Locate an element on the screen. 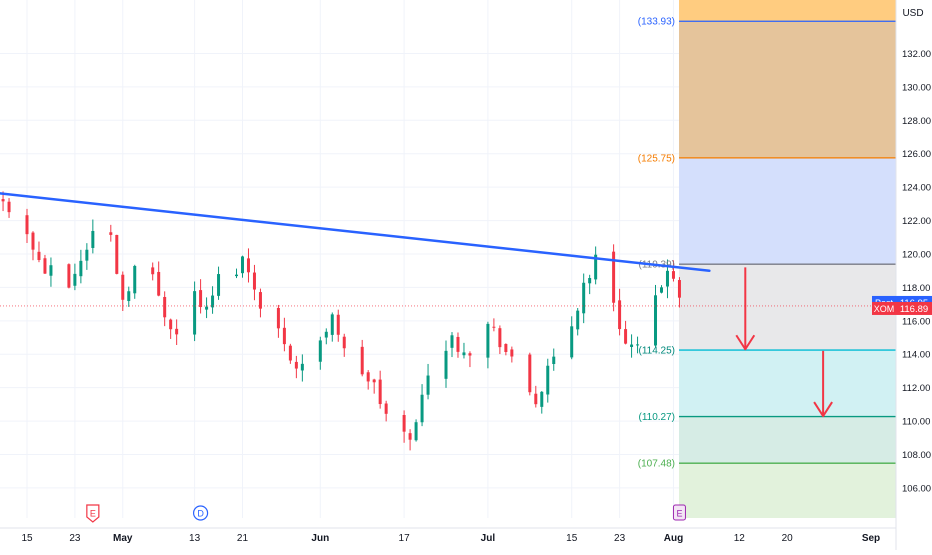  price-axis-label: 112.00 is located at coordinates (916, 388).